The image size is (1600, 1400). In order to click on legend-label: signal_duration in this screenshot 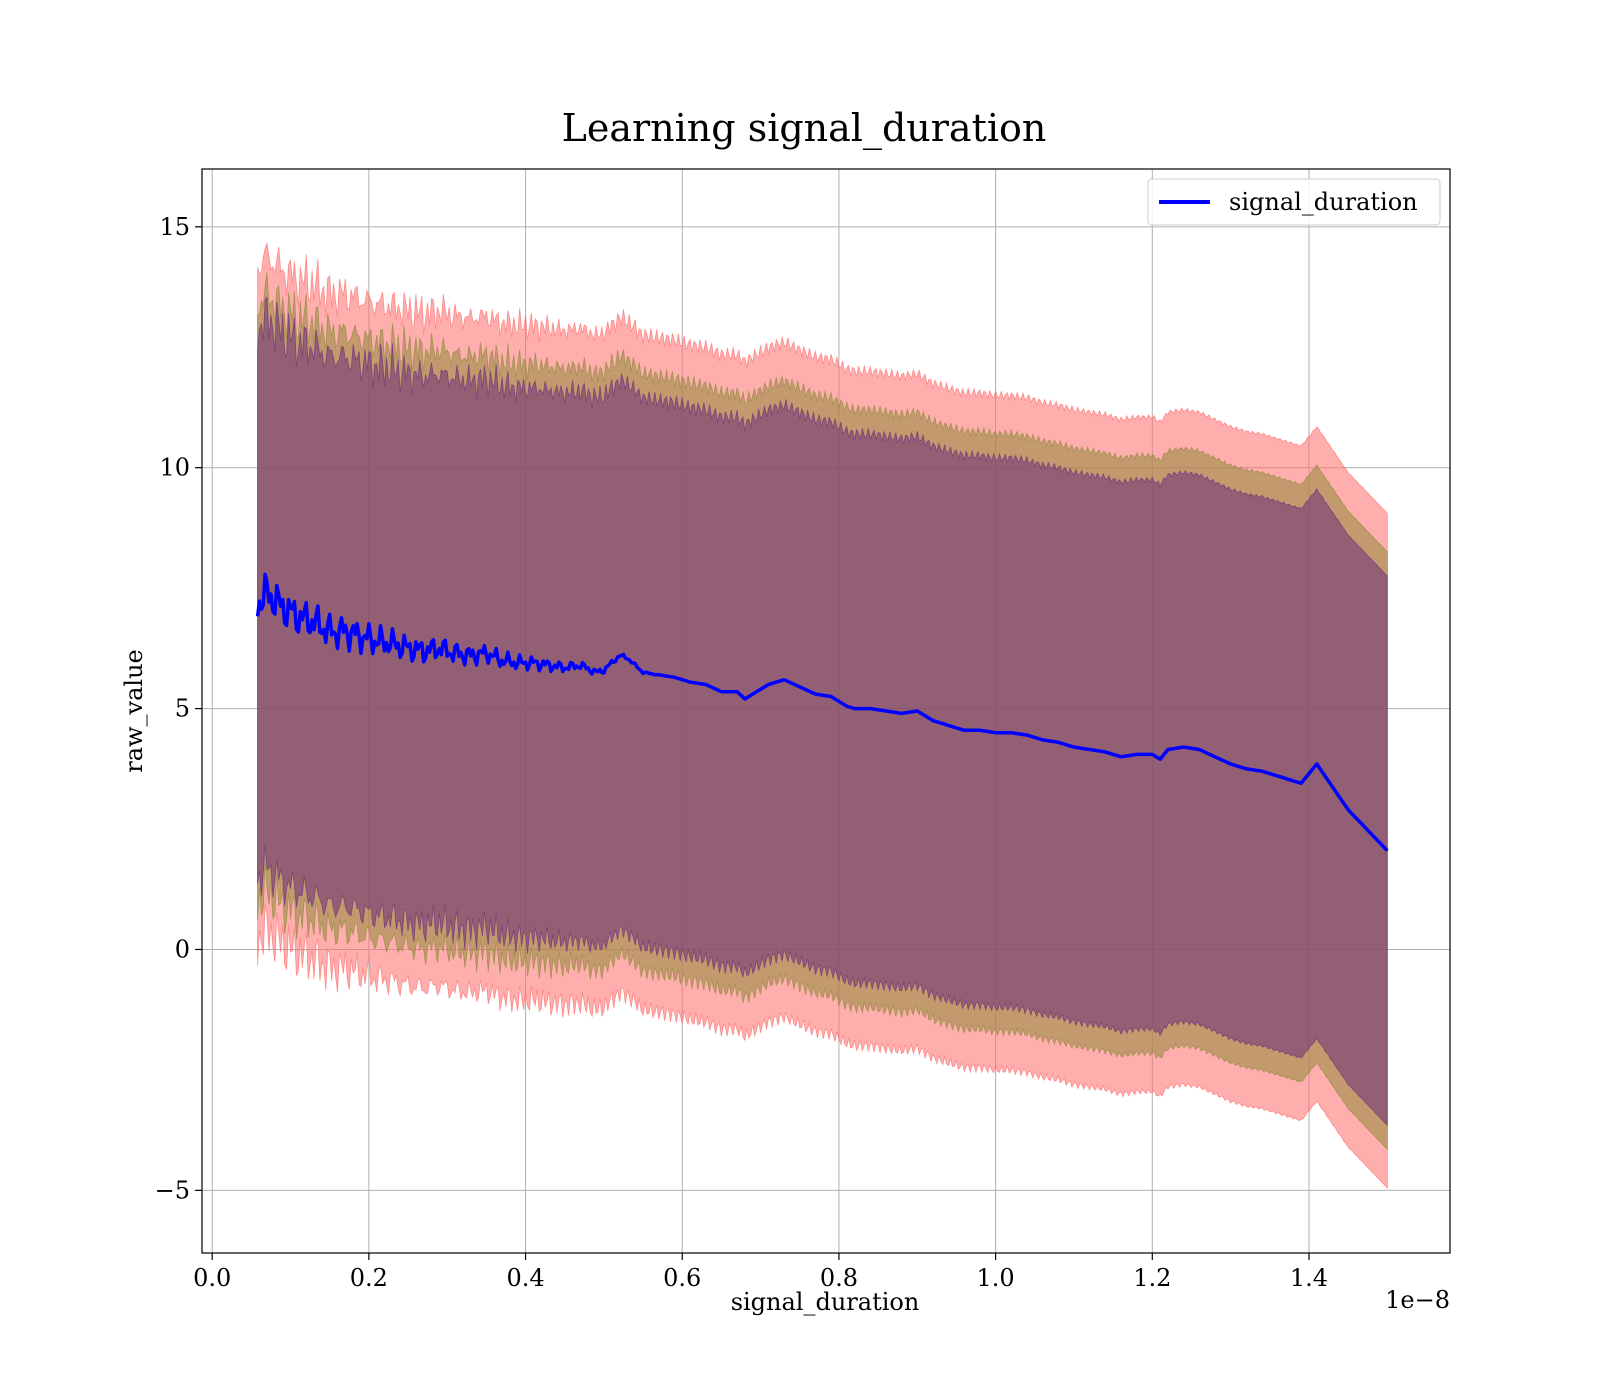, I will do `click(1323, 202)`.